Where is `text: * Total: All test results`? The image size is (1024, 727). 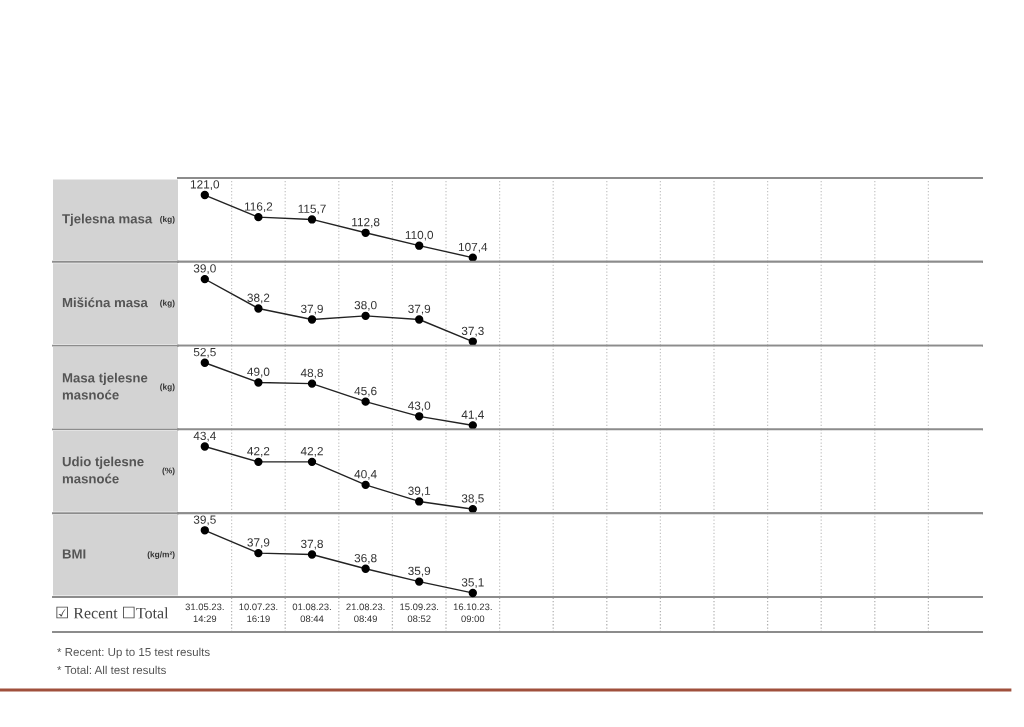
text: * Total: All test results is located at coordinates (111, 670).